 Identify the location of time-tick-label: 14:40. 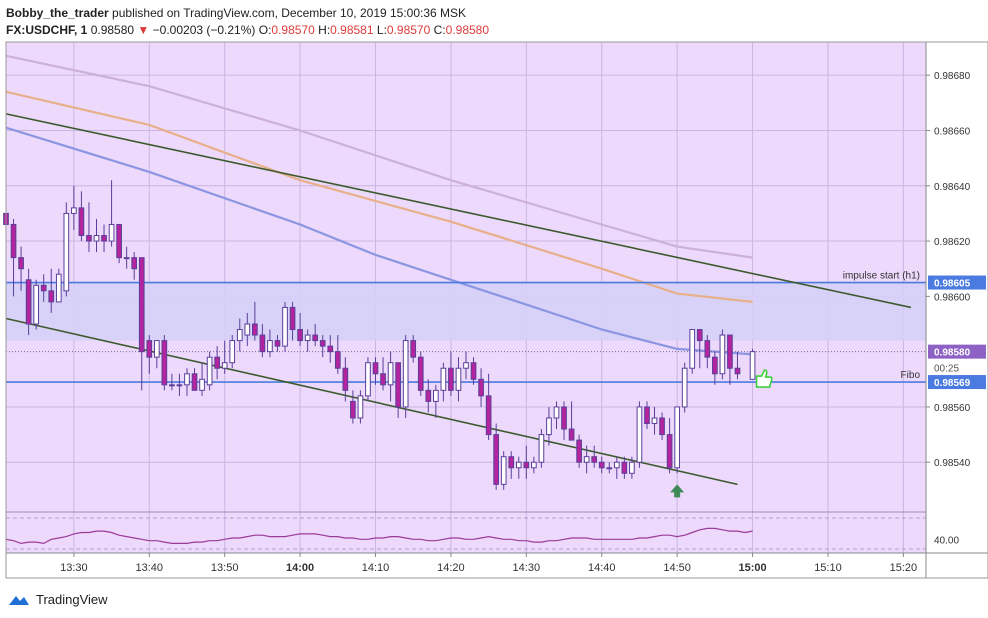
(602, 568).